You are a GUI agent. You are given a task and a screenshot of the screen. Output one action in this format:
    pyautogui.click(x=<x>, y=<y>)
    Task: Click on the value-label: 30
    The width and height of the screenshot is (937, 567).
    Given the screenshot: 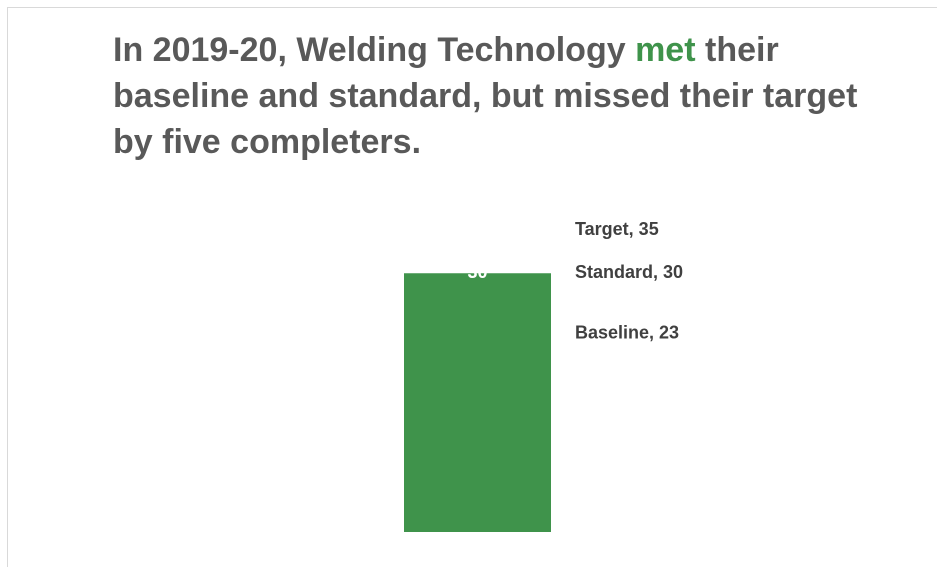 What is the action you would take?
    pyautogui.click(x=477, y=272)
    